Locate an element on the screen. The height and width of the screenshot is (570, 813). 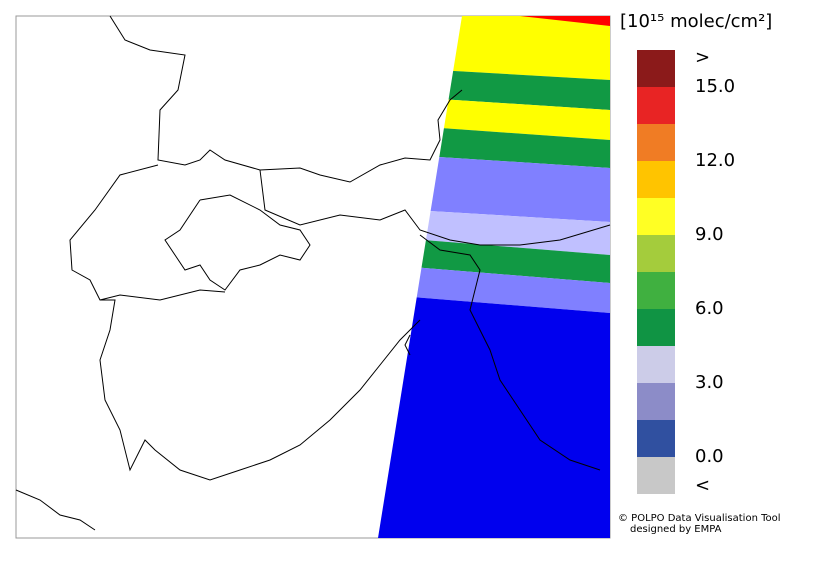
legend-title: [10¹⁵ molec/cm²] is located at coordinates (696, 21).